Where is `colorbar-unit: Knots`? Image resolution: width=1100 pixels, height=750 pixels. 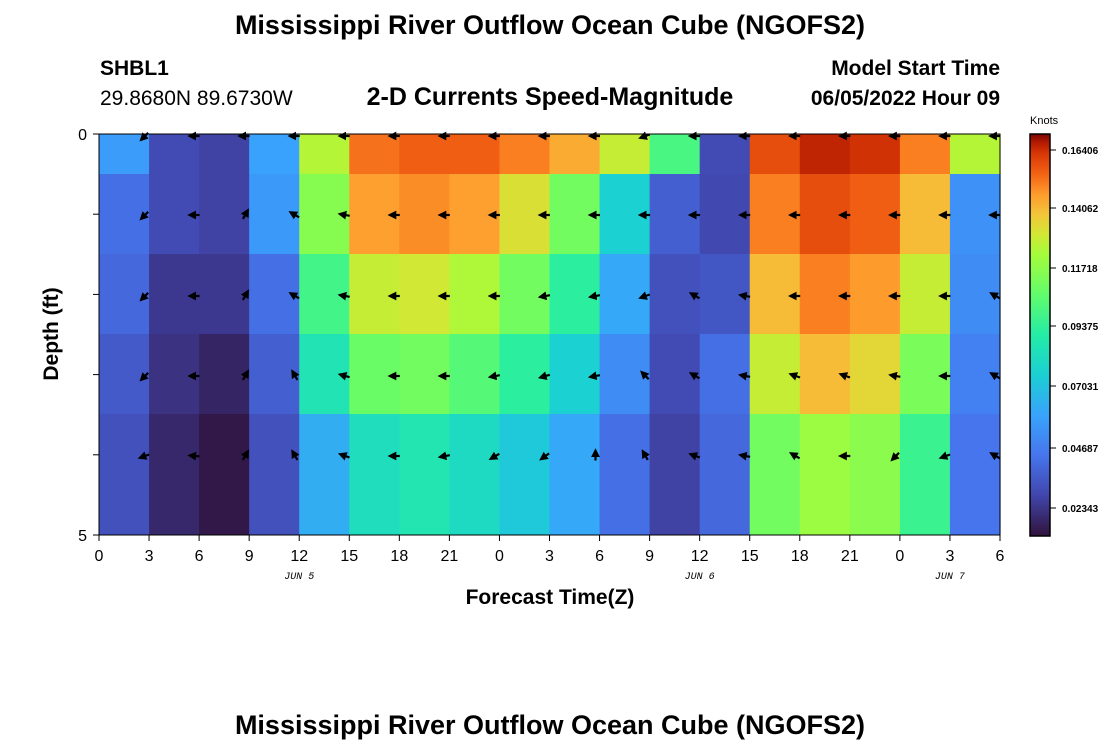
colorbar-unit: Knots is located at coordinates (1044, 121).